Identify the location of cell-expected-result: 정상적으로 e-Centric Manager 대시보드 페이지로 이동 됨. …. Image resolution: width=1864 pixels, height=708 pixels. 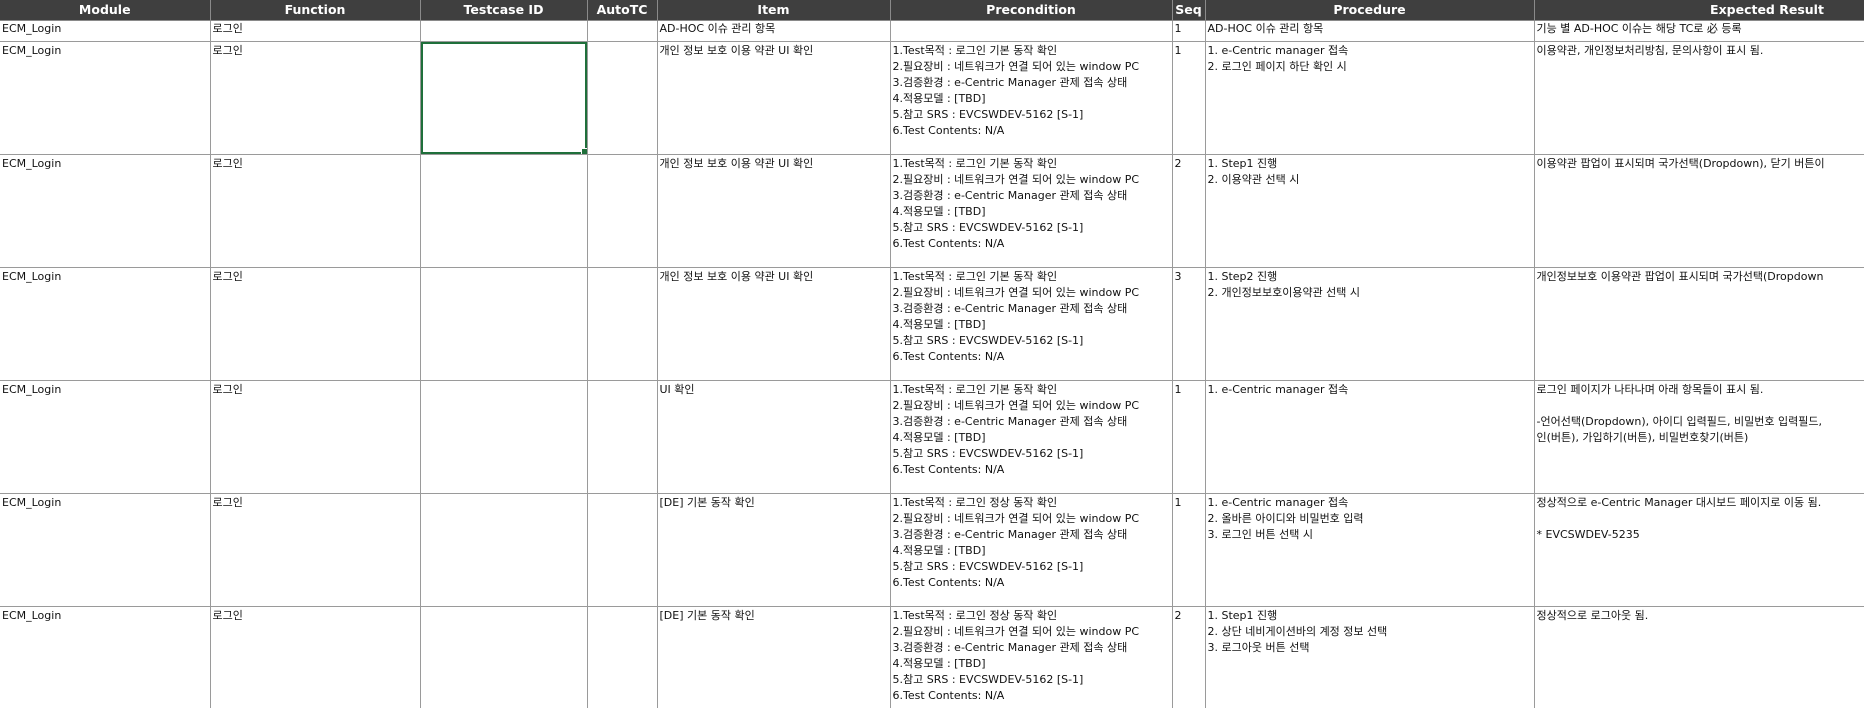
(1699, 550).